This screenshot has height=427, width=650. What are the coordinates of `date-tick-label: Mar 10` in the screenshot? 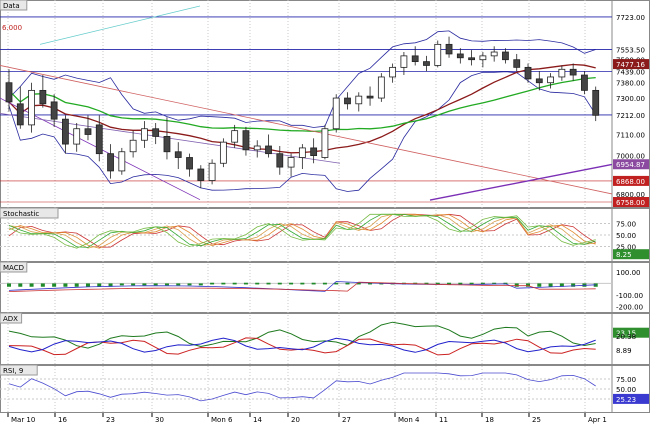 It's located at (23, 420).